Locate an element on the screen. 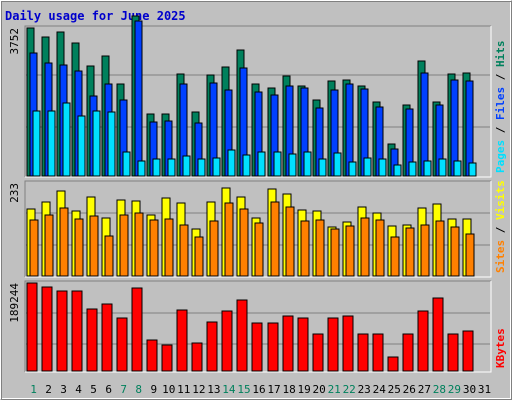 This screenshot has width=512, height=400. x-tick-label-day-20: 20 is located at coordinates (318, 389).